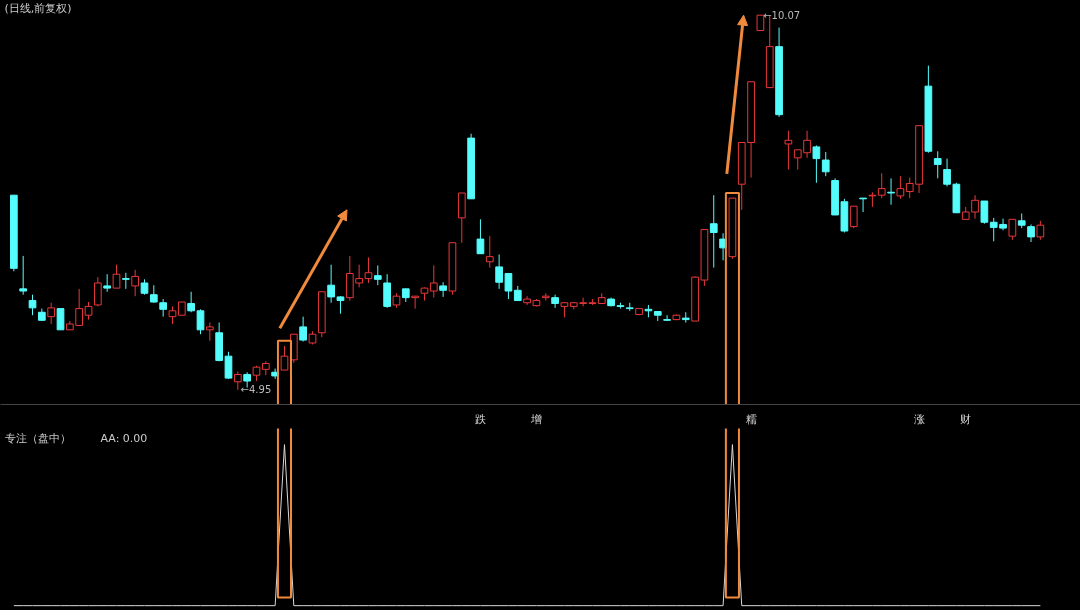 Image resolution: width=1080 pixels, height=610 pixels. I want to click on x-tick-label: 涨, so click(919, 419).